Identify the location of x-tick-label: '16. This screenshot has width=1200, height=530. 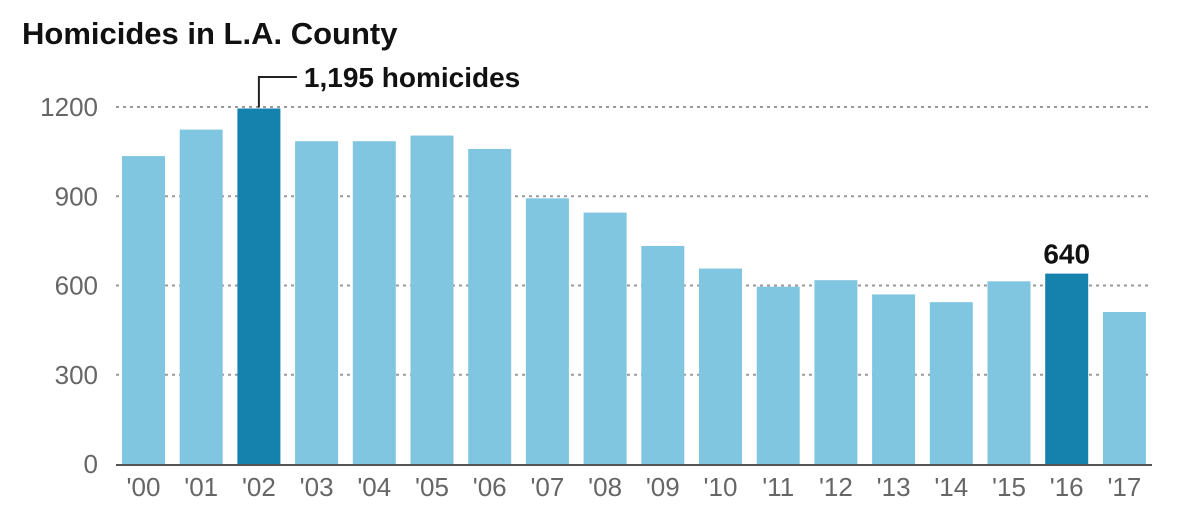
(1067, 487).